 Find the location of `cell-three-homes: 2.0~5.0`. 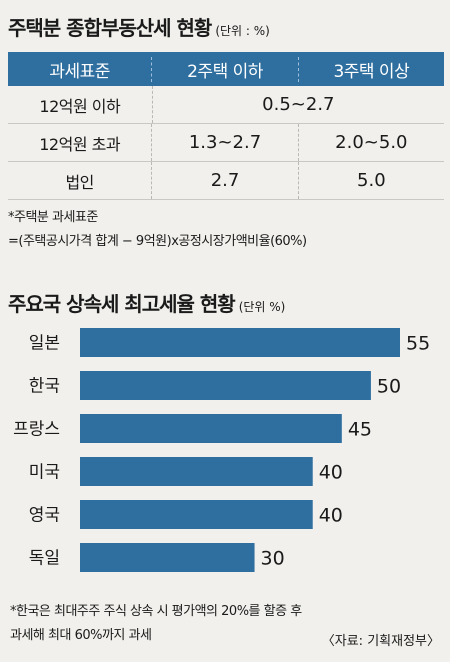

cell-three-homes: 2.0~5.0 is located at coordinates (371, 142).